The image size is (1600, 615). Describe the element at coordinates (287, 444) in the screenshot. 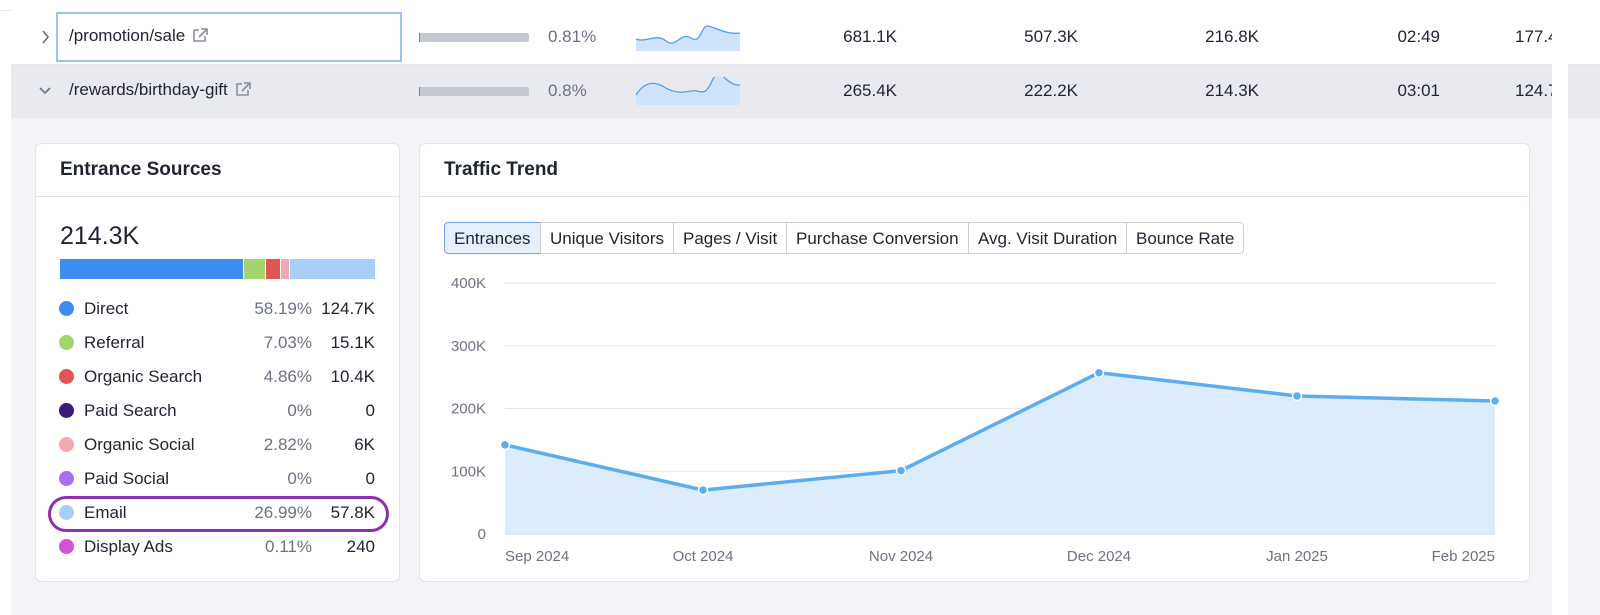

I see `source-share: 2.82%` at that location.